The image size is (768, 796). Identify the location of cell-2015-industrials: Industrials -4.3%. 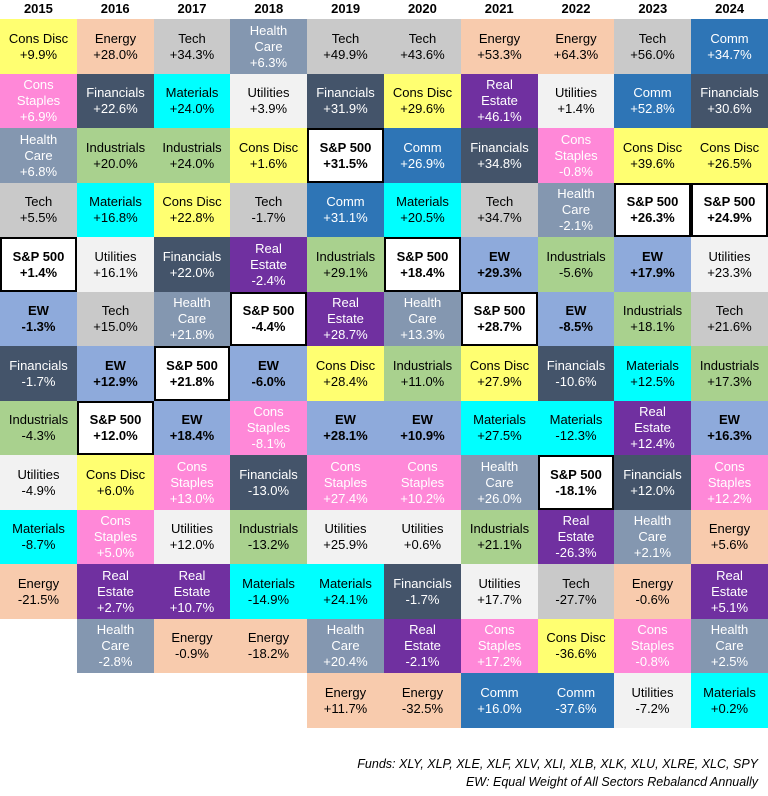
(38, 428).